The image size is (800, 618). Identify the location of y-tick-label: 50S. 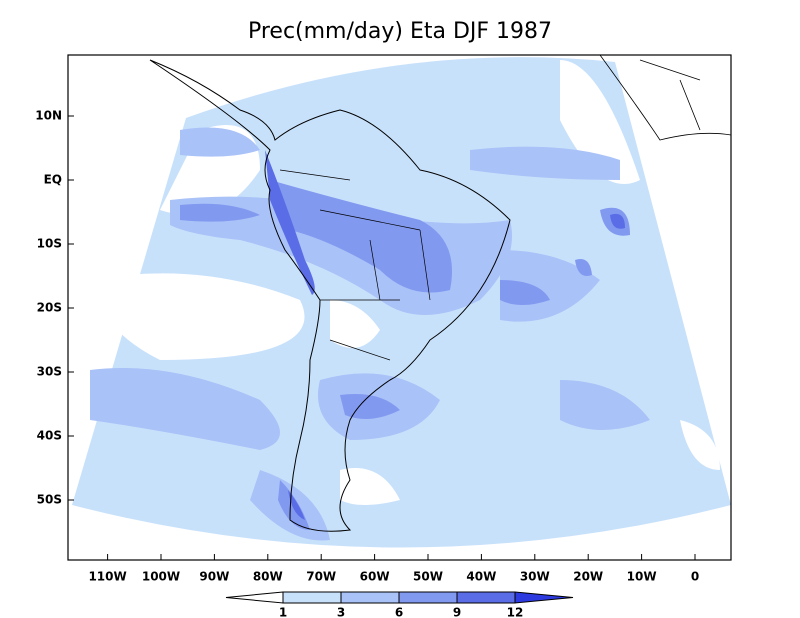
(49, 500).